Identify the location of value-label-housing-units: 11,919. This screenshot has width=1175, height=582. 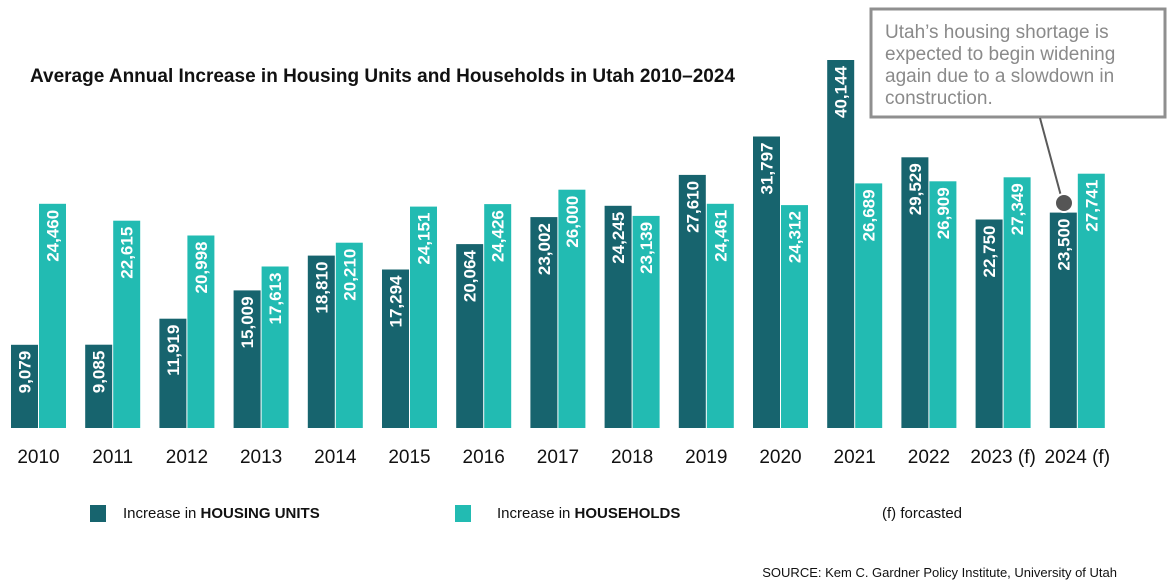
(173, 350).